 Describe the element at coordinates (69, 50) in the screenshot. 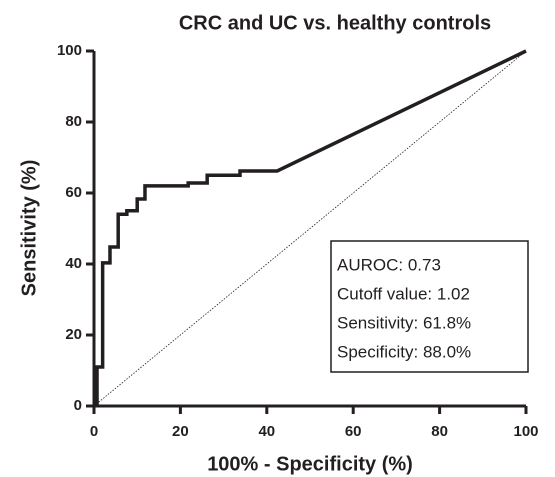

I see `y-tick-label: 100` at that location.